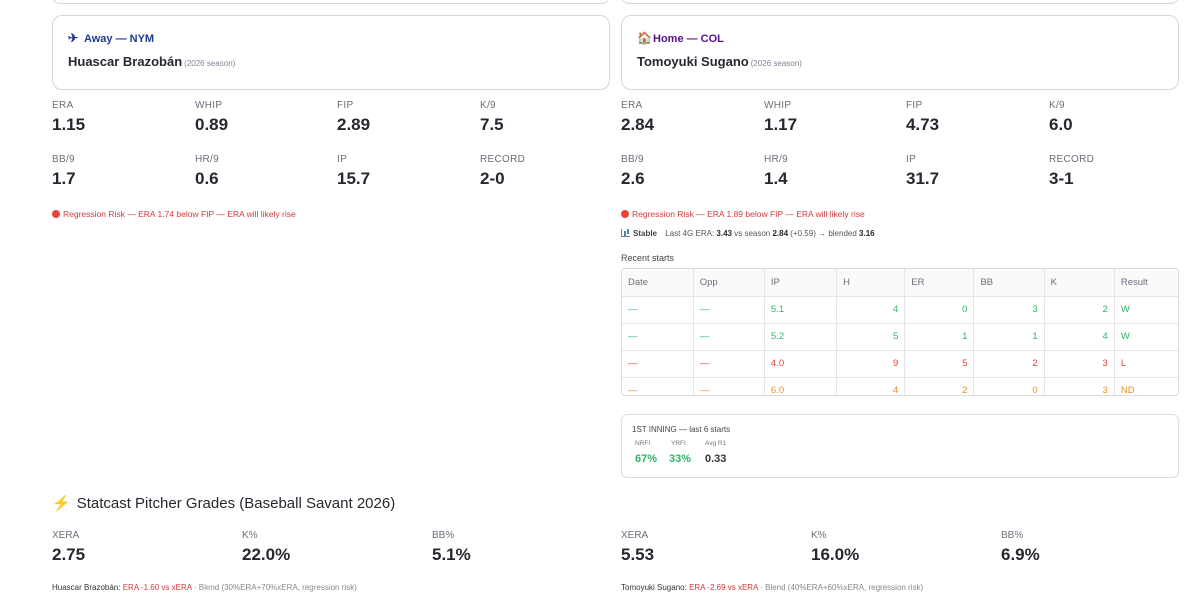  Describe the element at coordinates (69, 117) in the screenshot. I see `away-metric-era: ERA 1.15` at that location.